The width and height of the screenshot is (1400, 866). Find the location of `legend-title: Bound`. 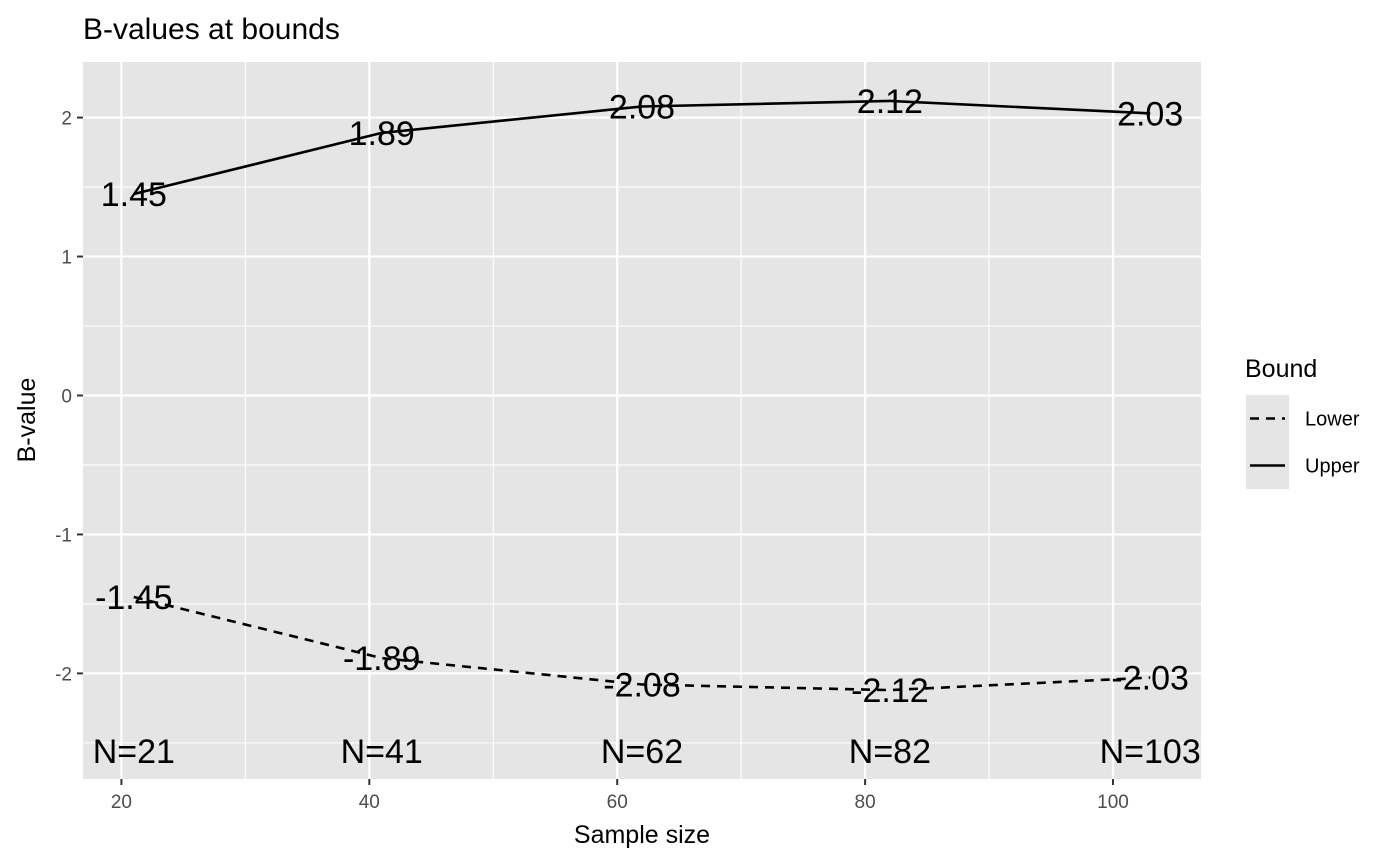

legend-title: Bound is located at coordinates (1281, 369).